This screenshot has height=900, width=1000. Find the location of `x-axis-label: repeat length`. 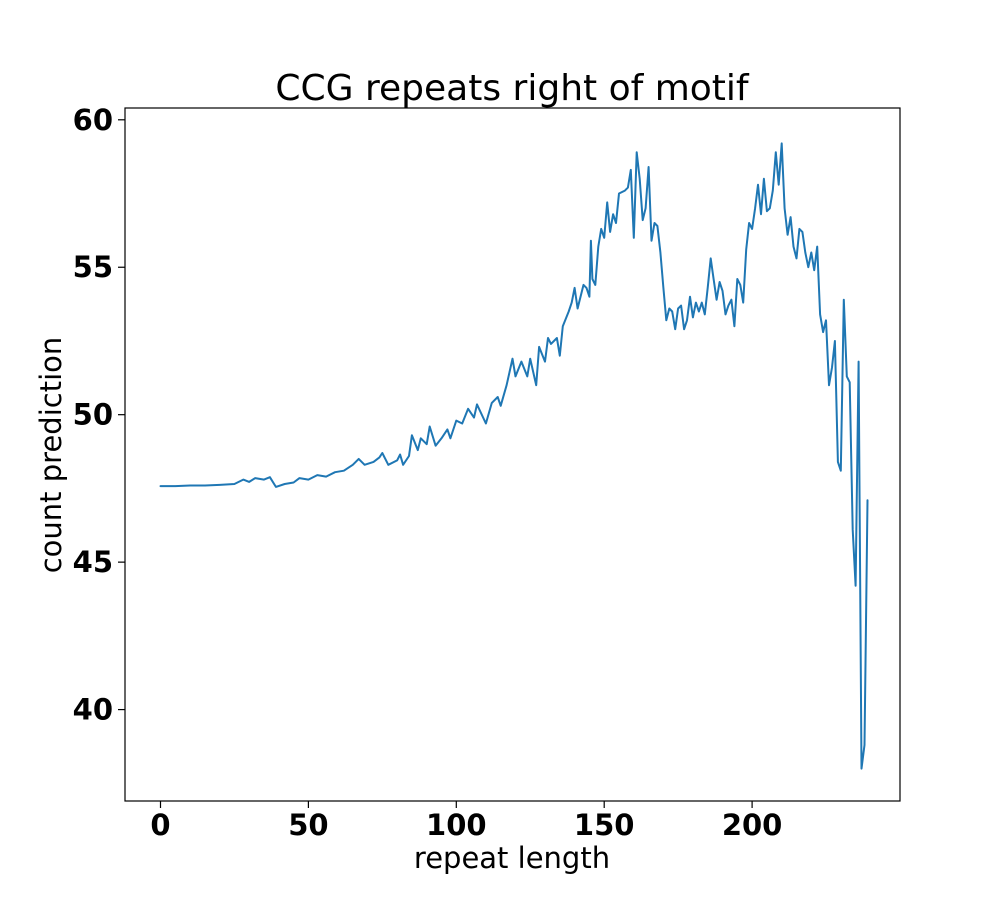

x-axis-label: repeat length is located at coordinates (512, 858).